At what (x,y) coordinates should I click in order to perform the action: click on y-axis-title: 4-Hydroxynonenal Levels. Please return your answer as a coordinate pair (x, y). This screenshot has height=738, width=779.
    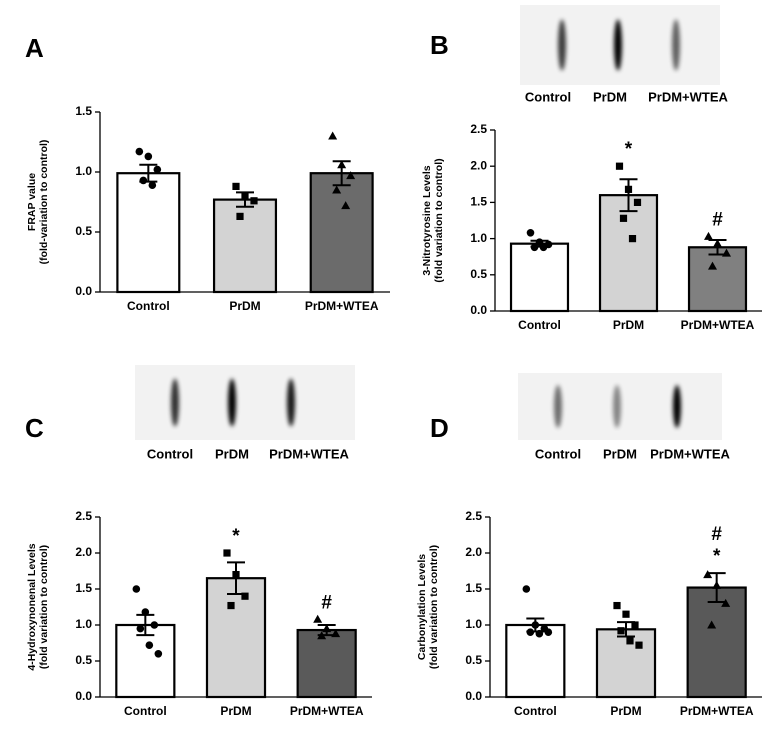
    Looking at the image, I should click on (32, 606).